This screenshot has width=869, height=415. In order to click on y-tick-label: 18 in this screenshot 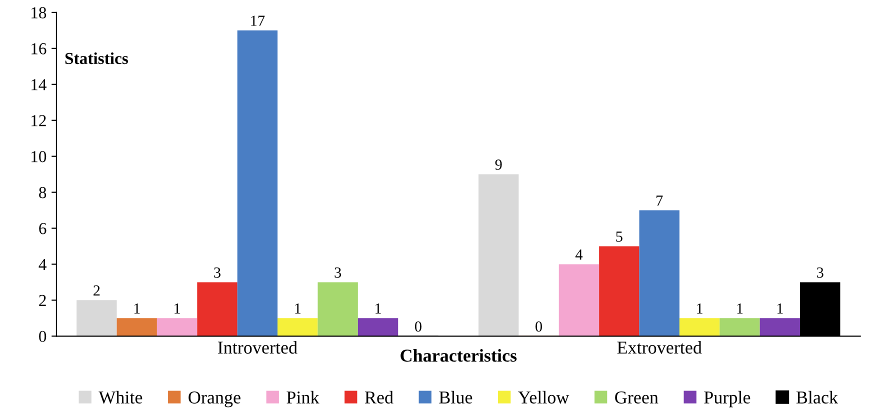, I will do `click(39, 12)`.